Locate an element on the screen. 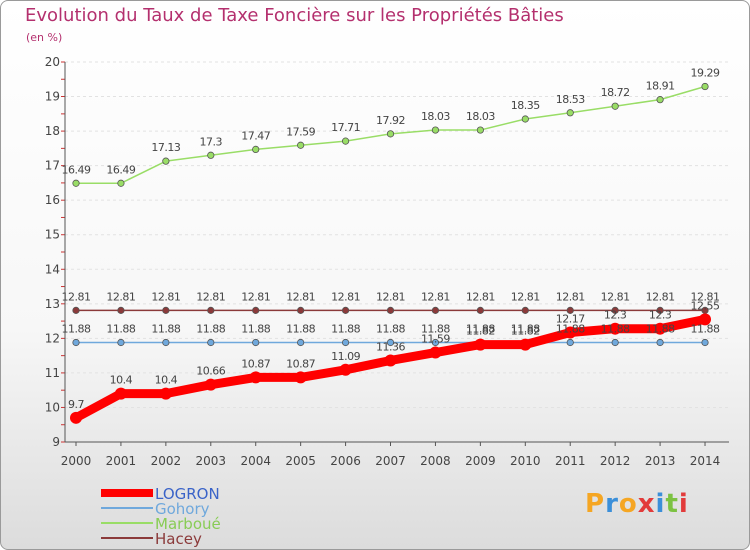 The width and height of the screenshot is (750, 550). logo-letter: t is located at coordinates (672, 504).